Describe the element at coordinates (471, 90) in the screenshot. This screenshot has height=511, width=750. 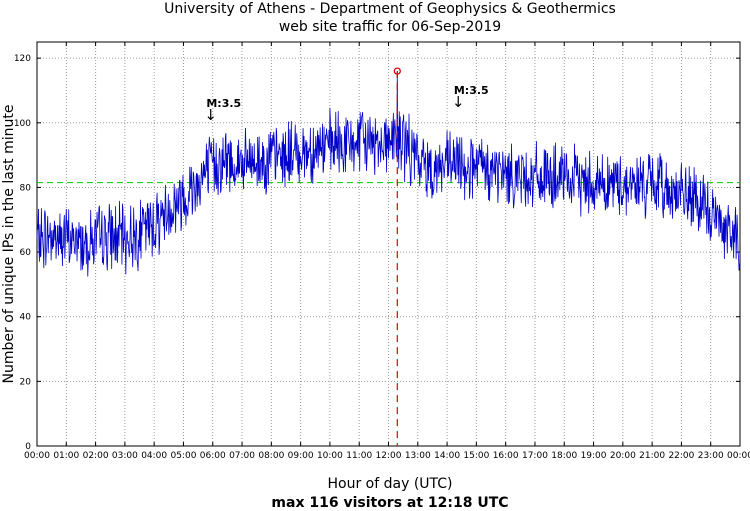
I see `annotation-2-label: M:3.5` at that location.